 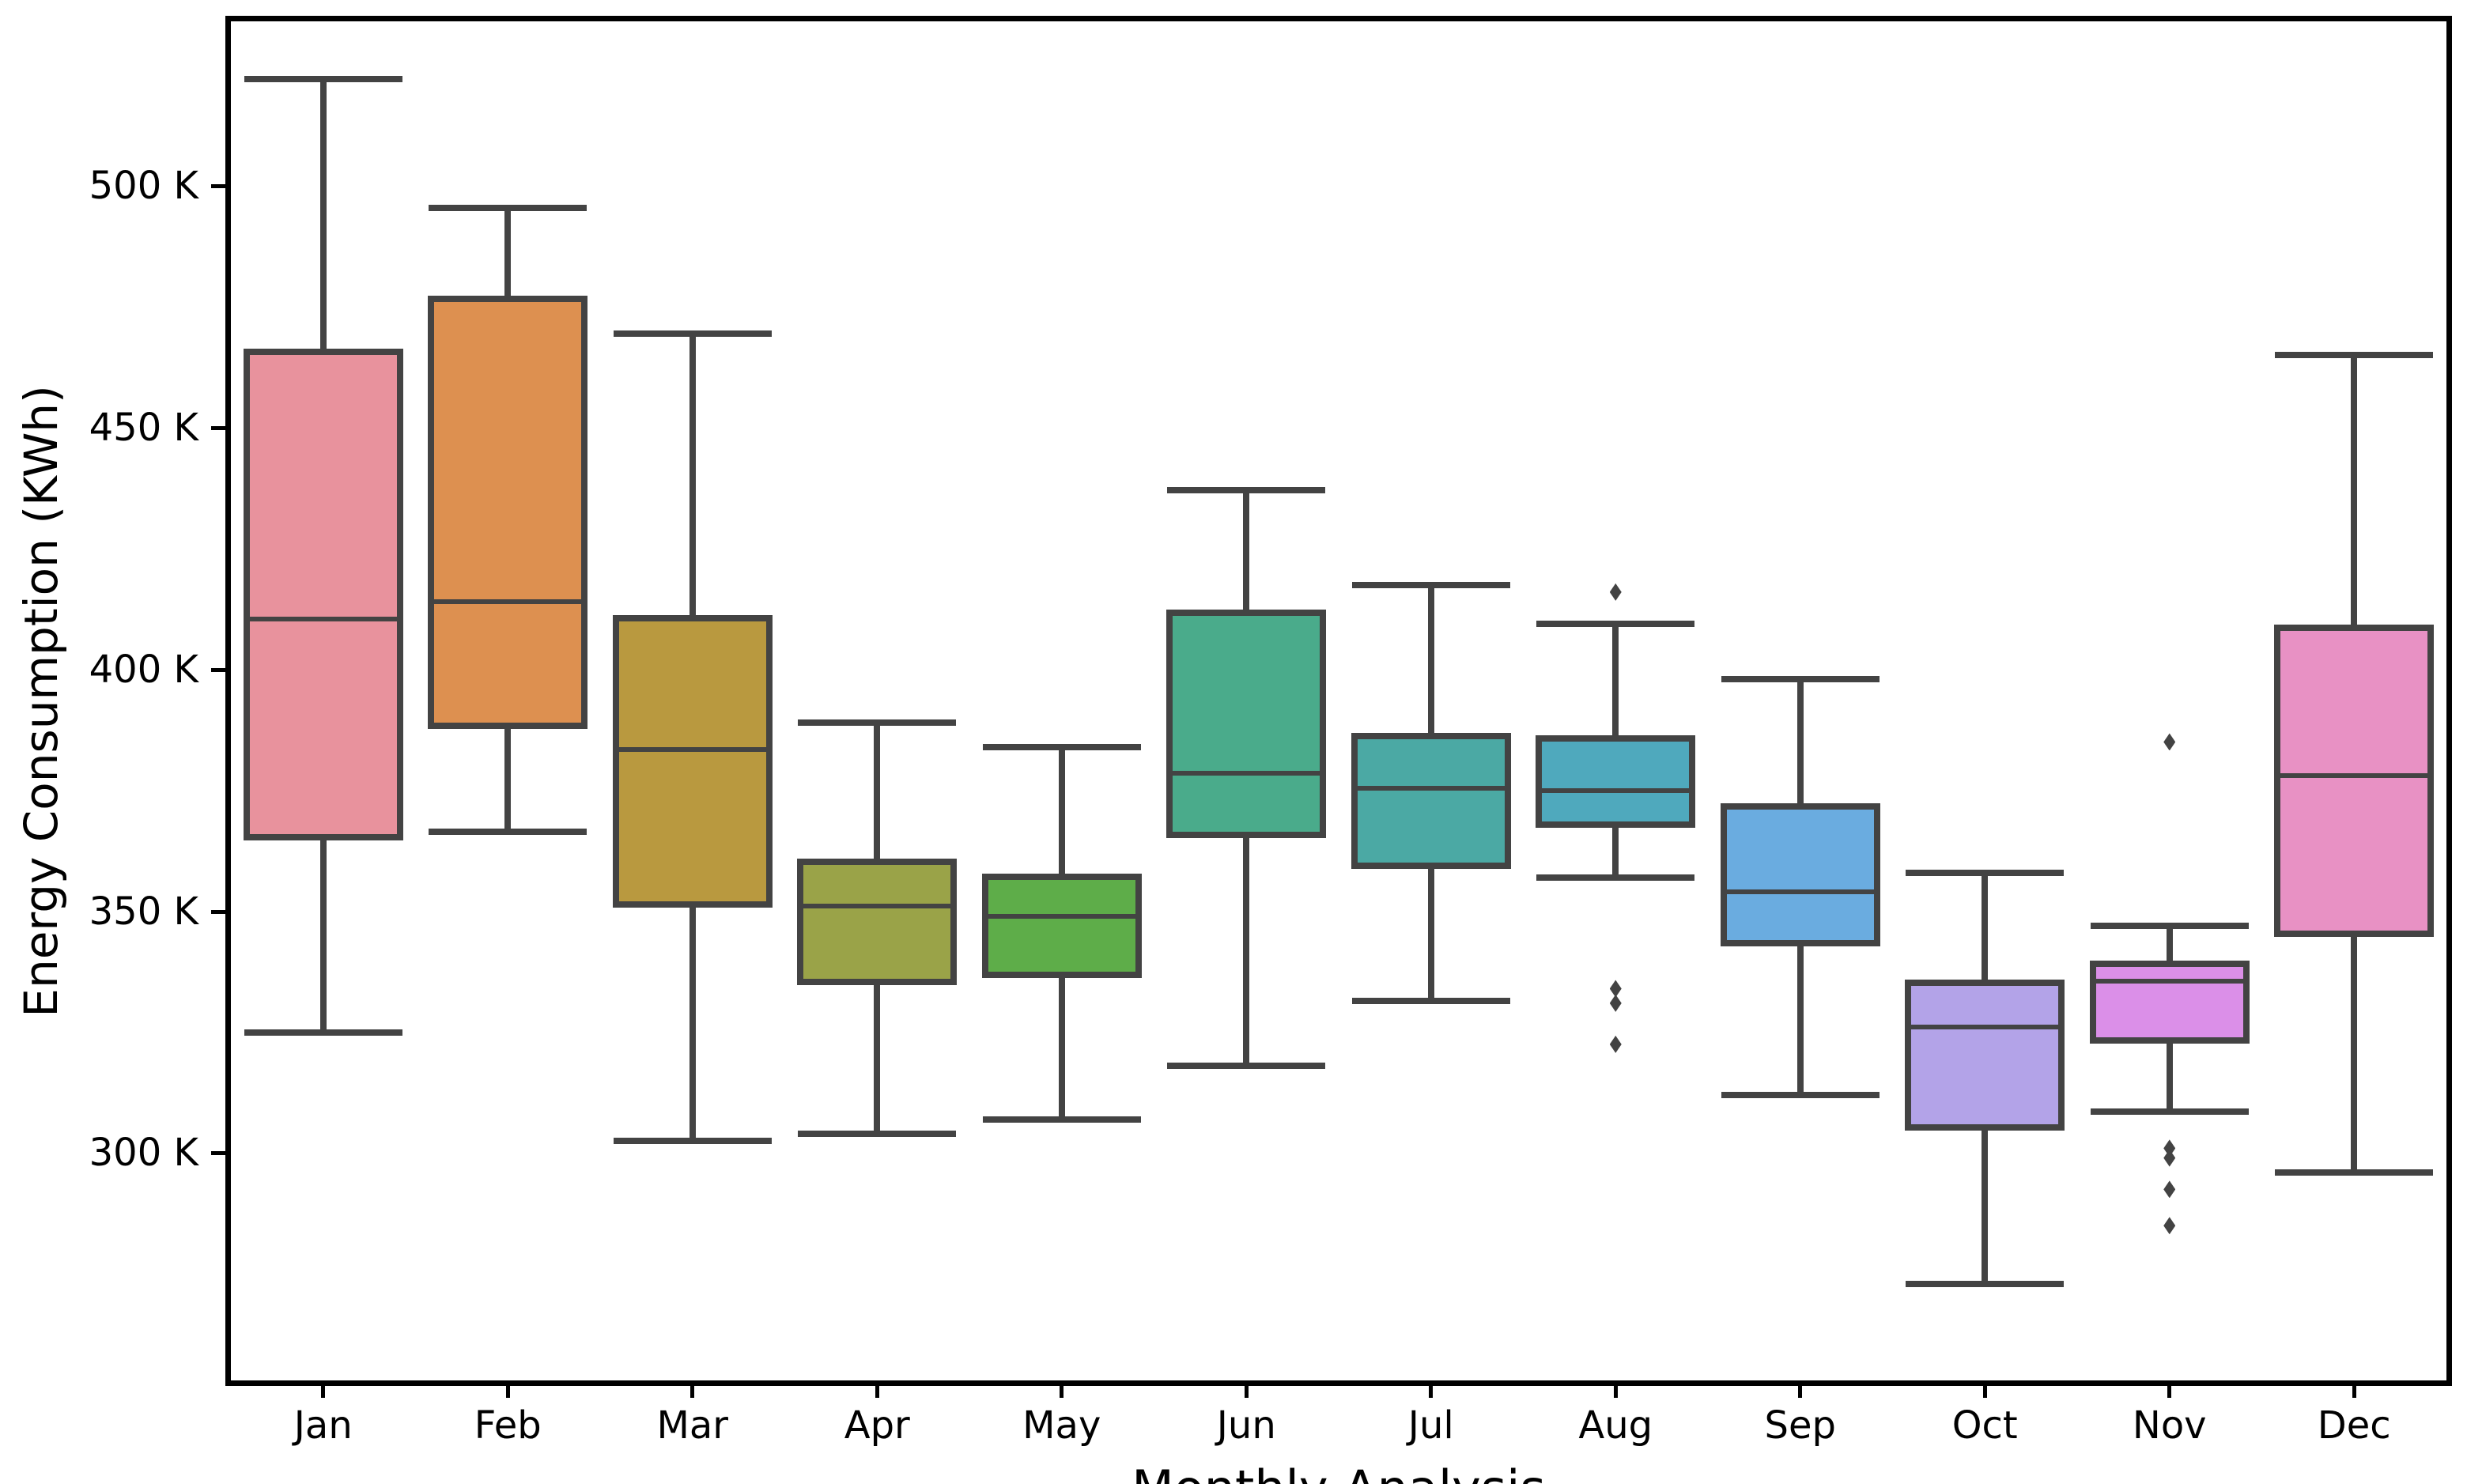 What do you see at coordinates (143, 1153) in the screenshot?
I see `y-tick-label: 300 K` at bounding box center [143, 1153].